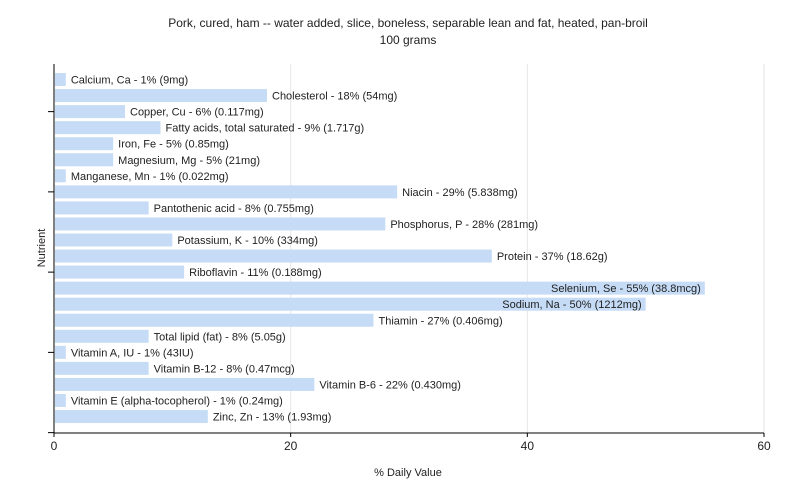 This screenshot has height=500, width=800. What do you see at coordinates (272, 418) in the screenshot?
I see `bar-label: Zinc, Zn - 13% (1.93mg)` at bounding box center [272, 418].